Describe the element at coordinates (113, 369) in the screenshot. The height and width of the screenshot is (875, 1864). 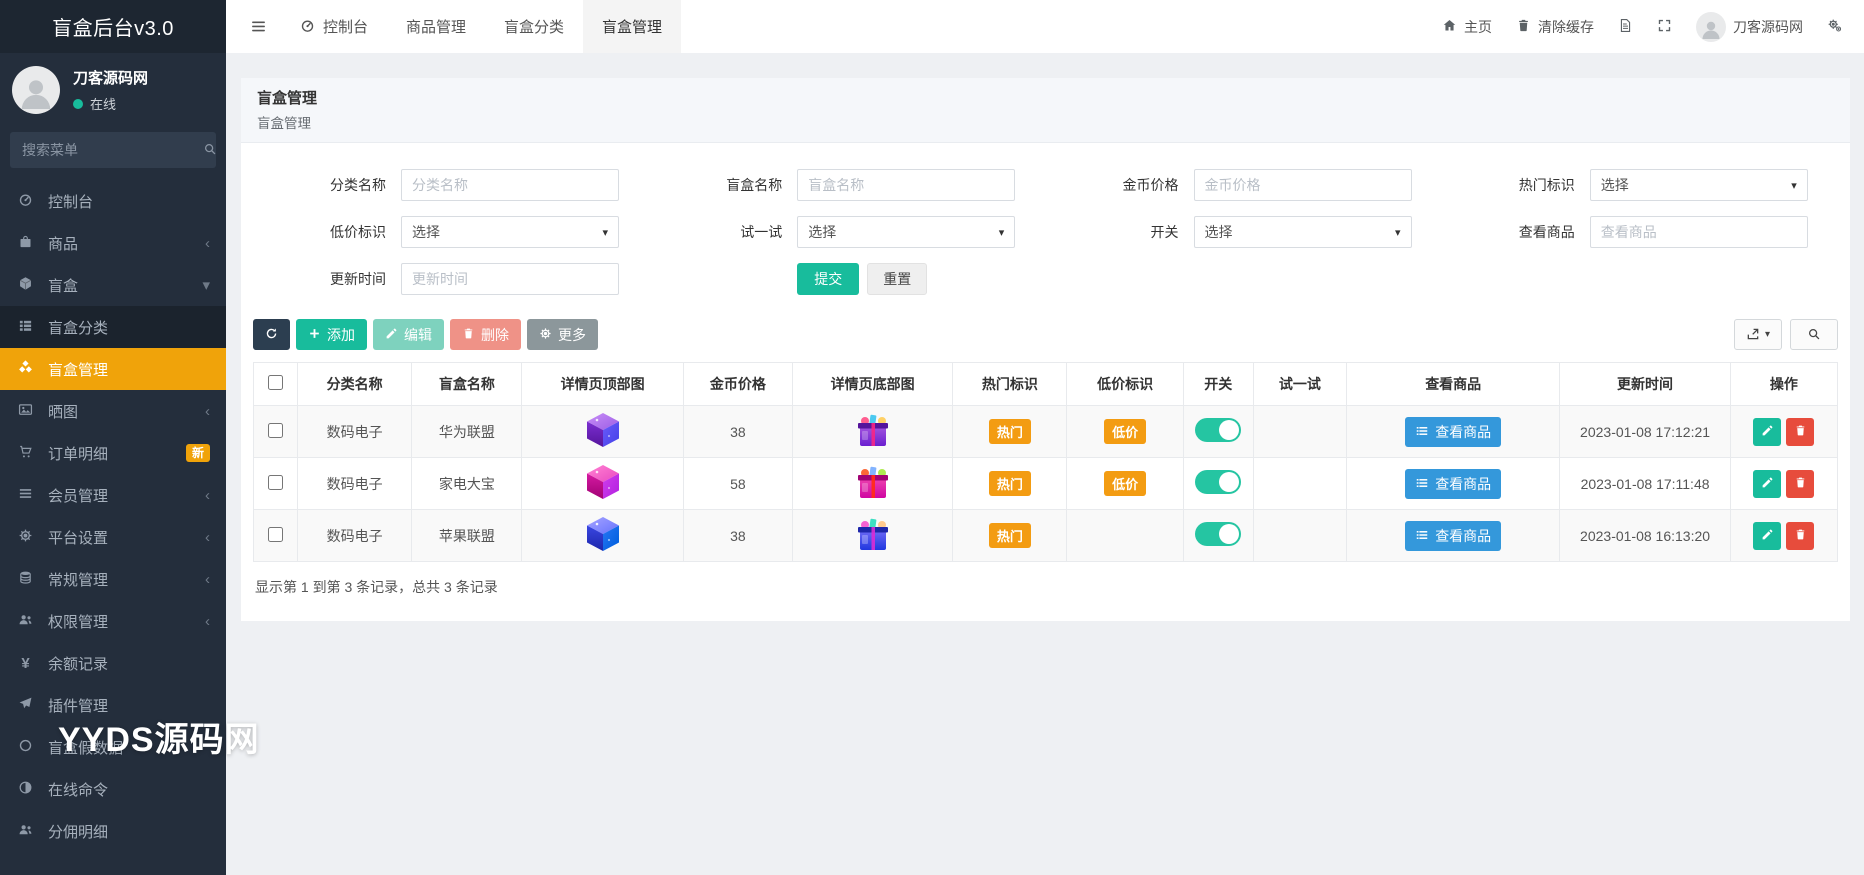
I see `sidebar-item-blindbox-manage: 盲盒管理` at that location.